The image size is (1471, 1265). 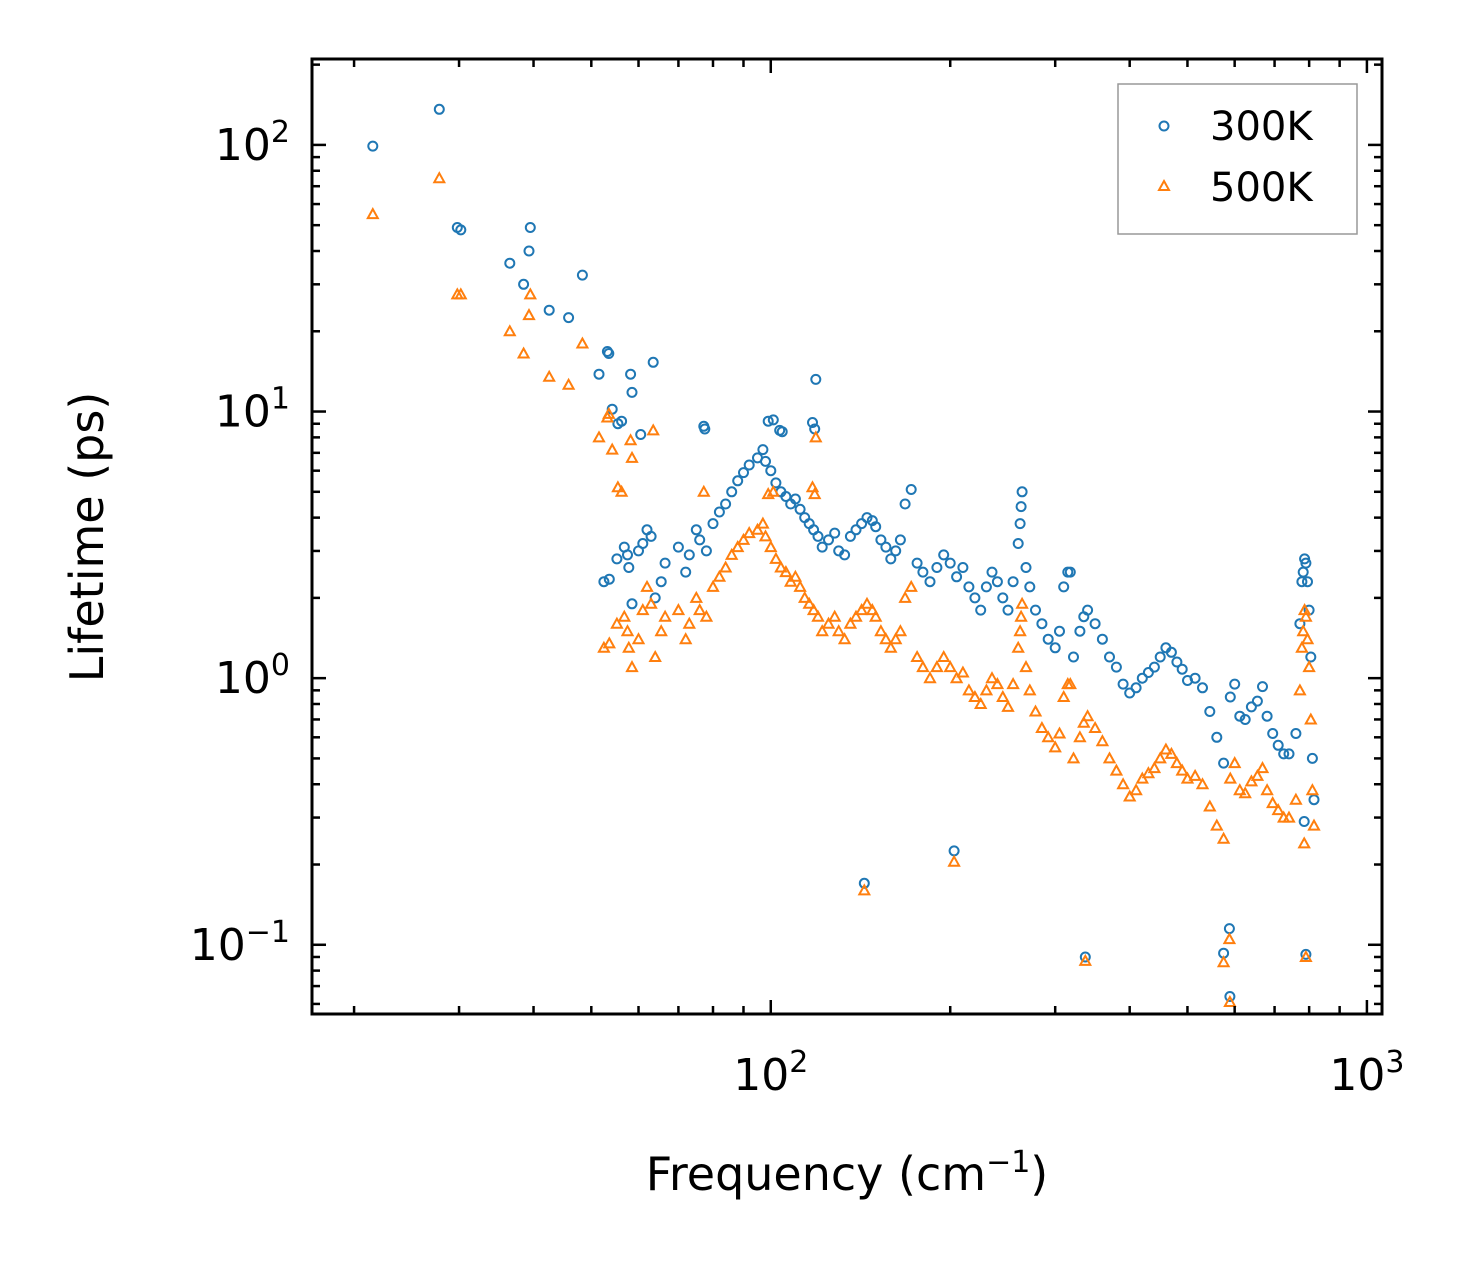 What do you see at coordinates (1366, 1073) in the screenshot?
I see `x-tick-label: 103` at bounding box center [1366, 1073].